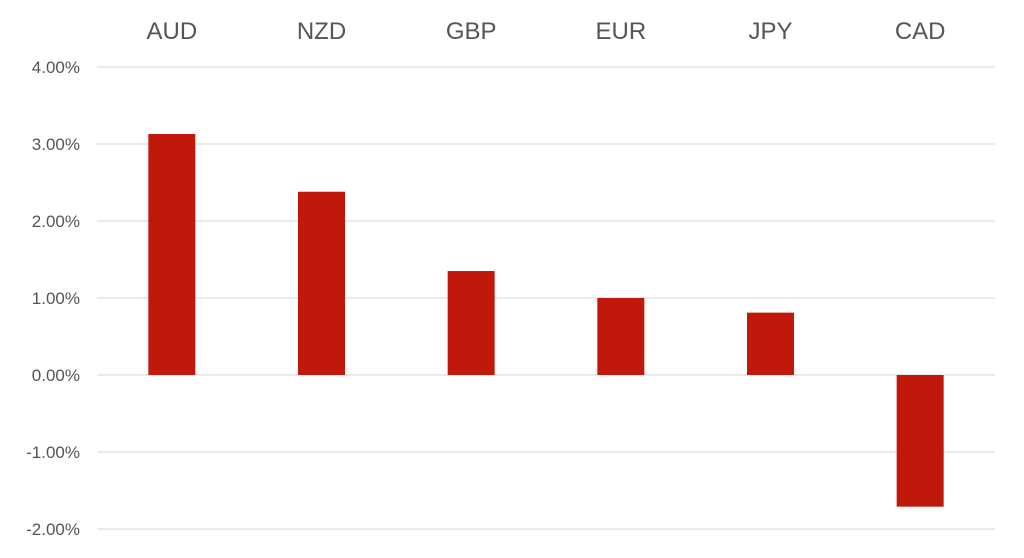 The height and width of the screenshot is (558, 1024). I want to click on bar-cad, so click(920, 441).